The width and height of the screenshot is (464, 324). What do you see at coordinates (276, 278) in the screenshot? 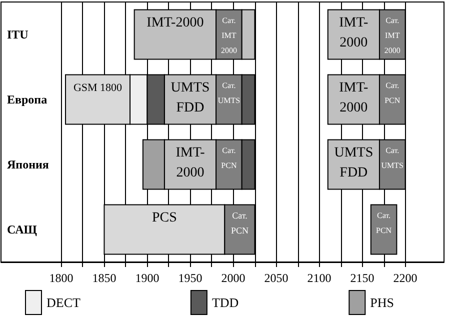
I see `x-tick-label: 2050` at bounding box center [276, 278].